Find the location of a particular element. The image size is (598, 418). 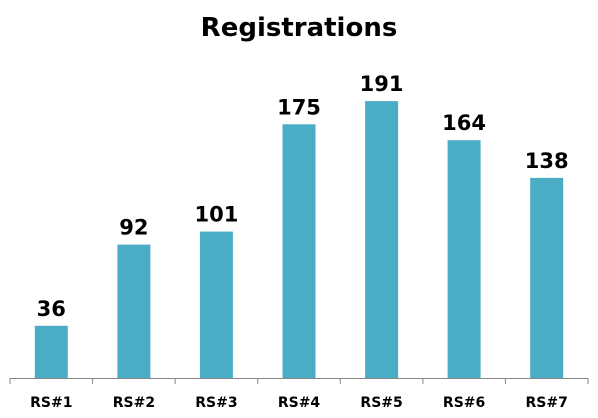

x-tick-label-1: RS#1 is located at coordinates (51, 403).